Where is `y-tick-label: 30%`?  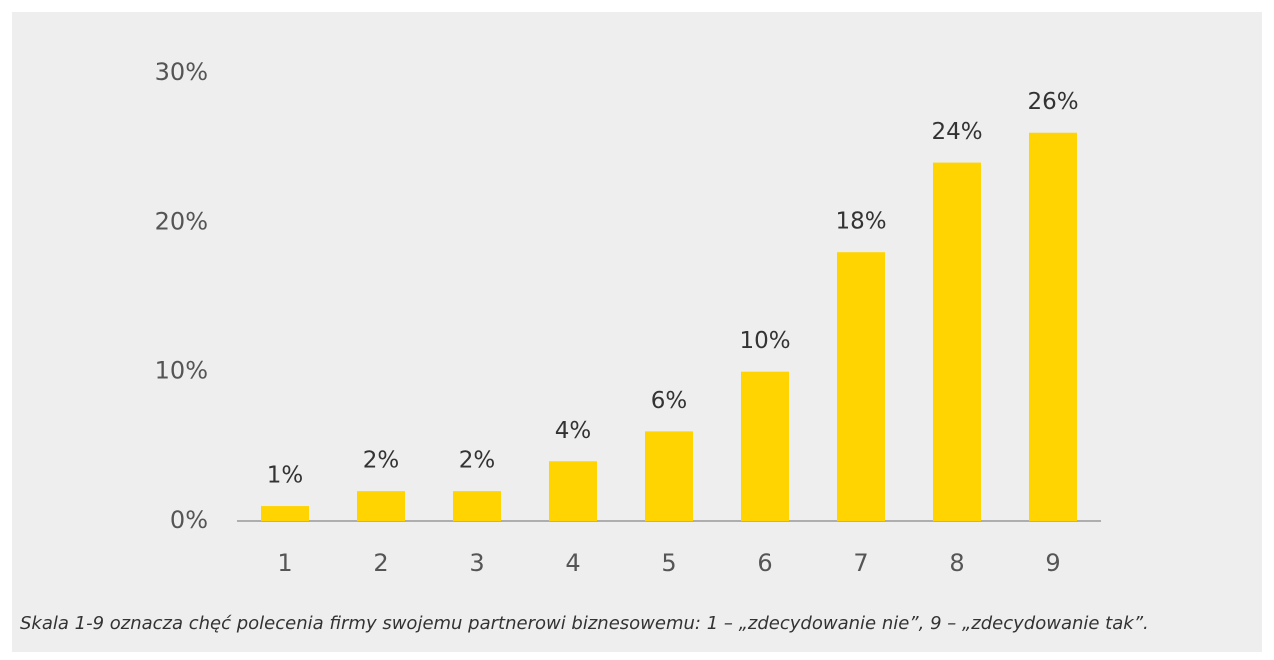
y-tick-label: 30% is located at coordinates (181, 72).